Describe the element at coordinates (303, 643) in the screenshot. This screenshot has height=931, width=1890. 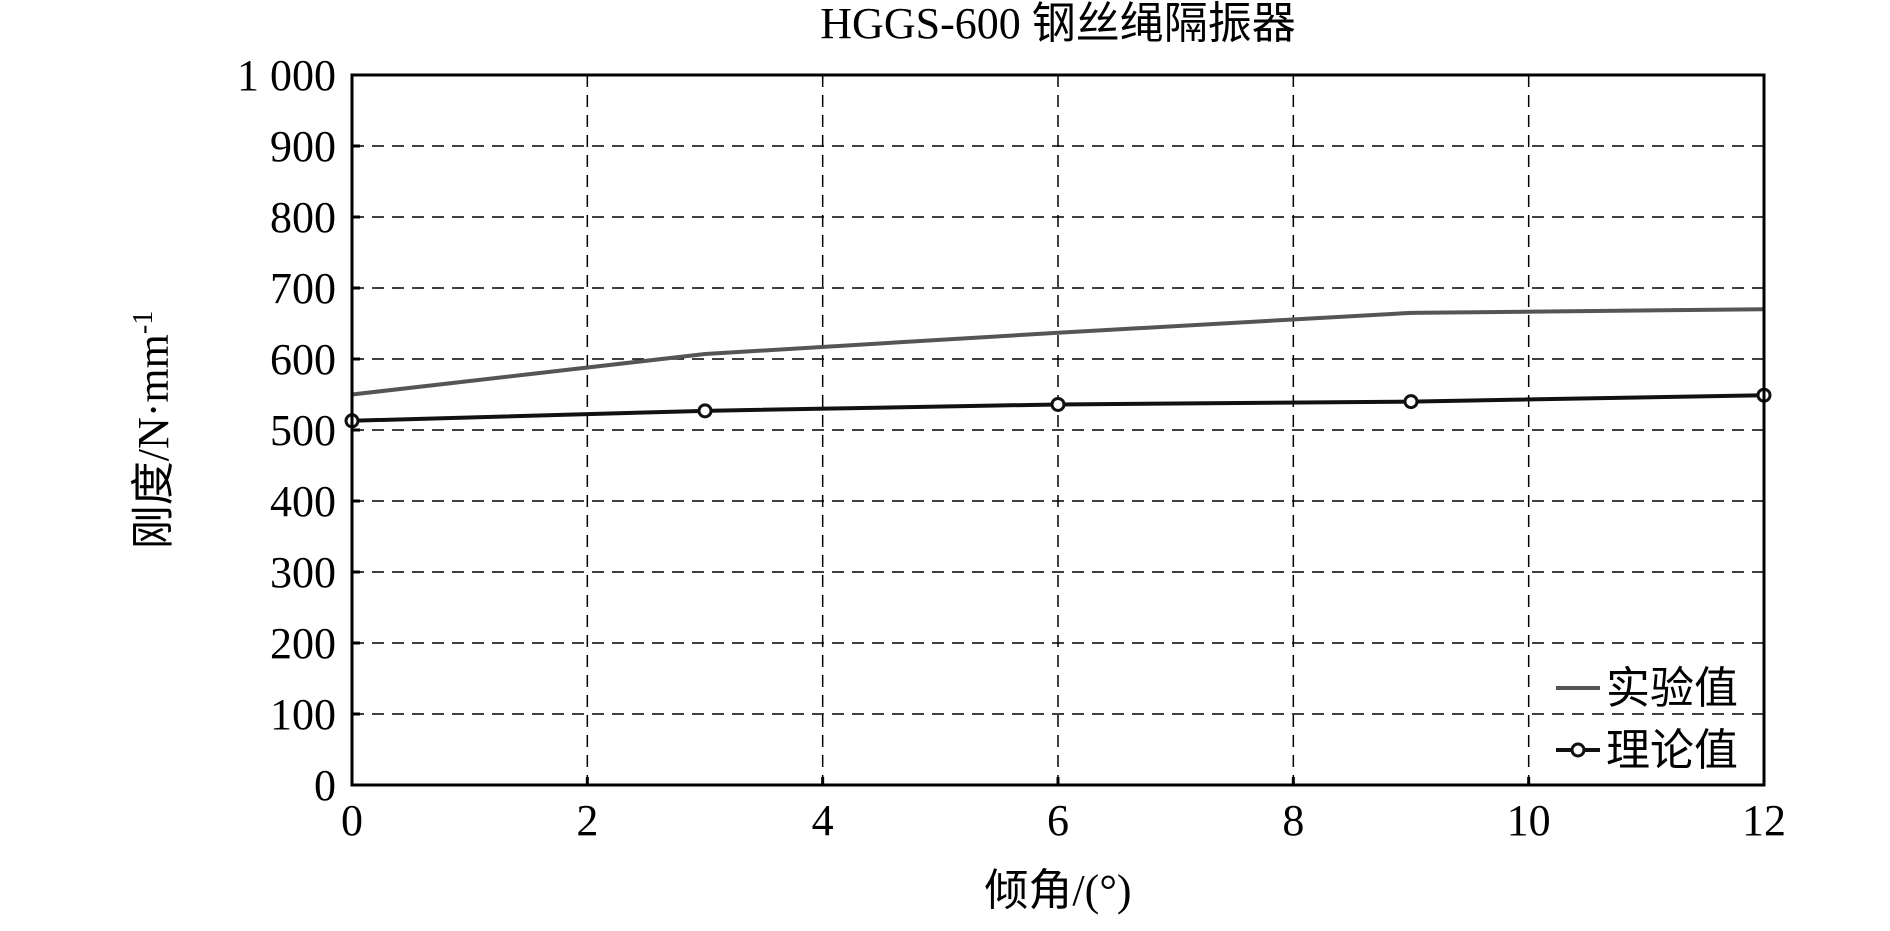
I see `y-tick-label: 200` at that location.